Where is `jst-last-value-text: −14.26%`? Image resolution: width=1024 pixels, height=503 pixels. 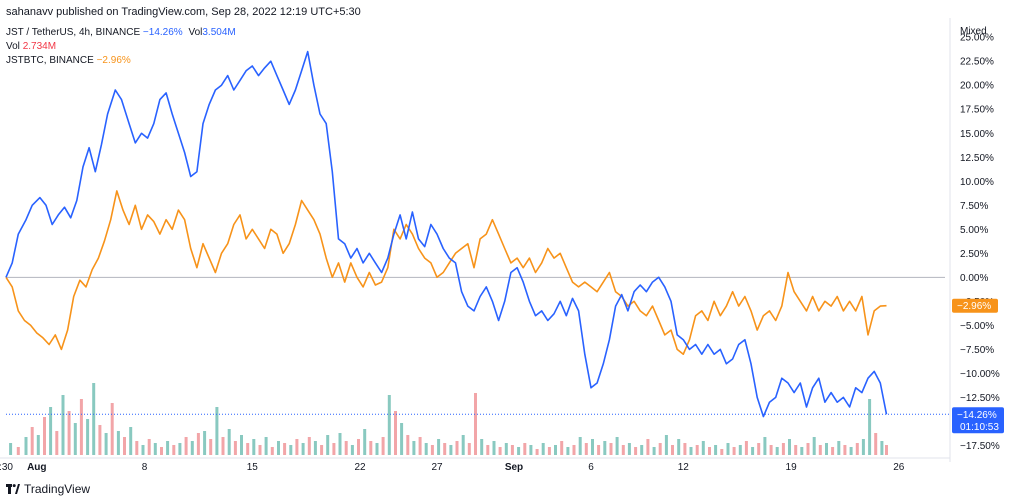 jst-last-value-text: −14.26% is located at coordinates (977, 415).